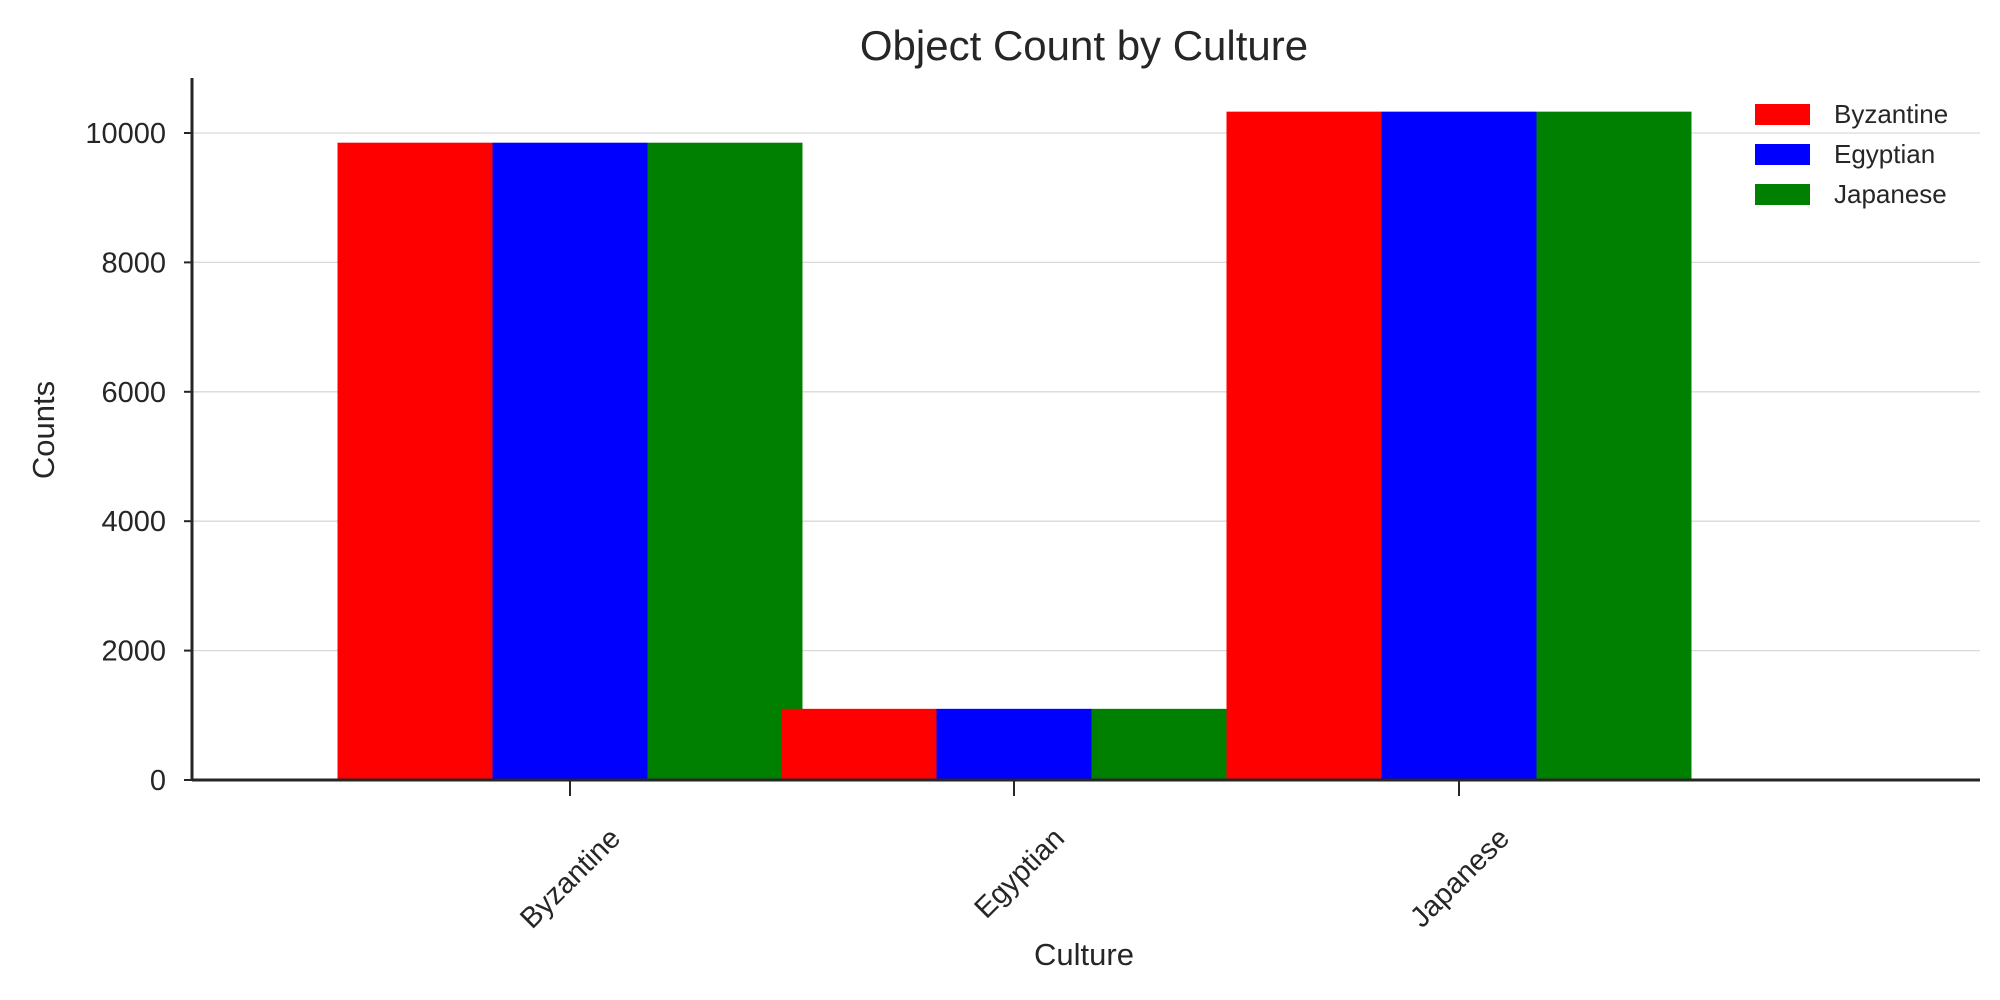 Image resolution: width=2000 pixels, height=1000 pixels. Describe the element at coordinates (1884, 154) in the screenshot. I see `legend-label: Egyptian` at that location.